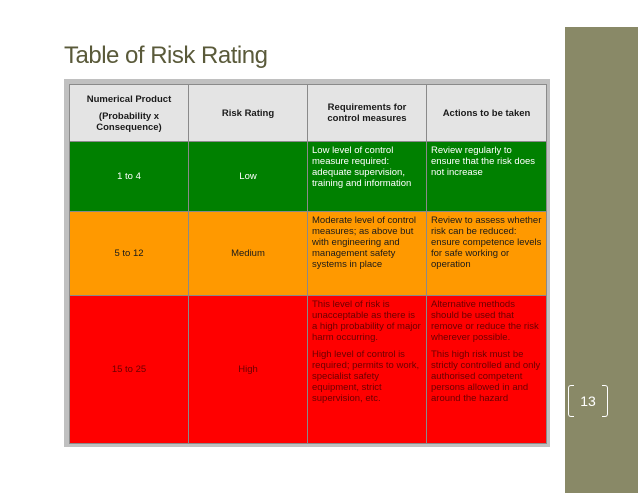  I want to click on header-numerical-line1: Numerical Product, so click(129, 99).